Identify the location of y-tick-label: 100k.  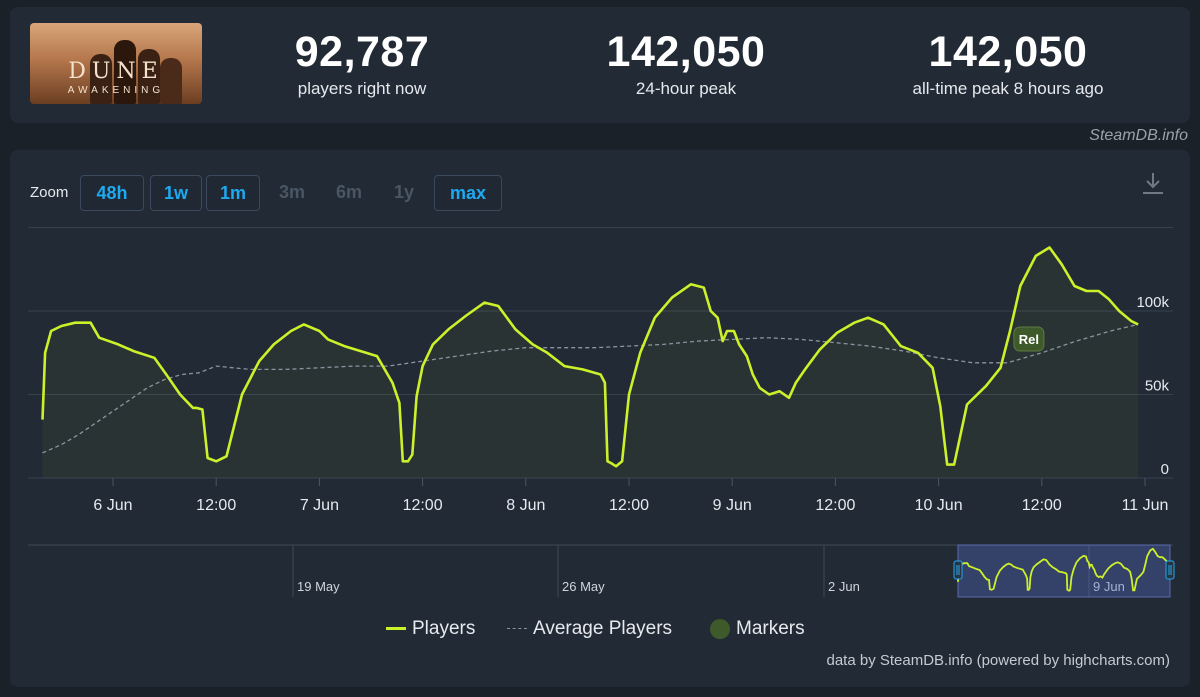
(1152, 302).